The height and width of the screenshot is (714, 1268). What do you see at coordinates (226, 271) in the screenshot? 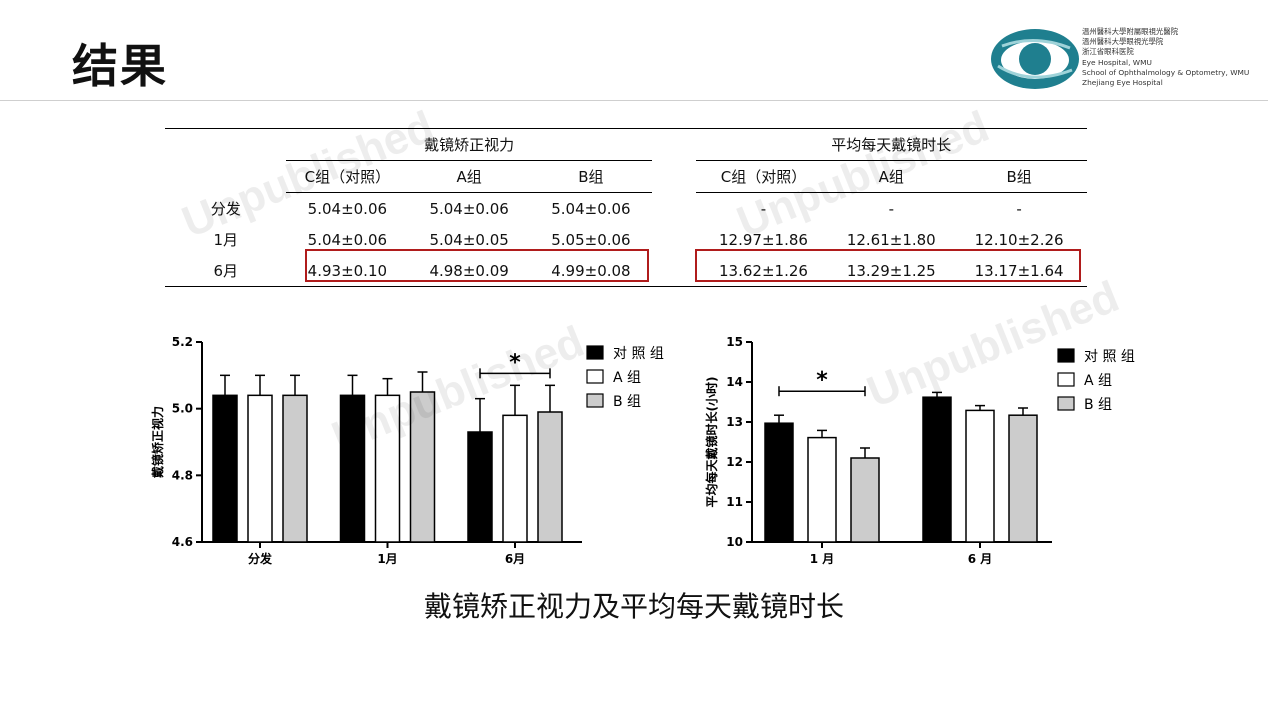
I see `row-label: 6月` at bounding box center [226, 271].